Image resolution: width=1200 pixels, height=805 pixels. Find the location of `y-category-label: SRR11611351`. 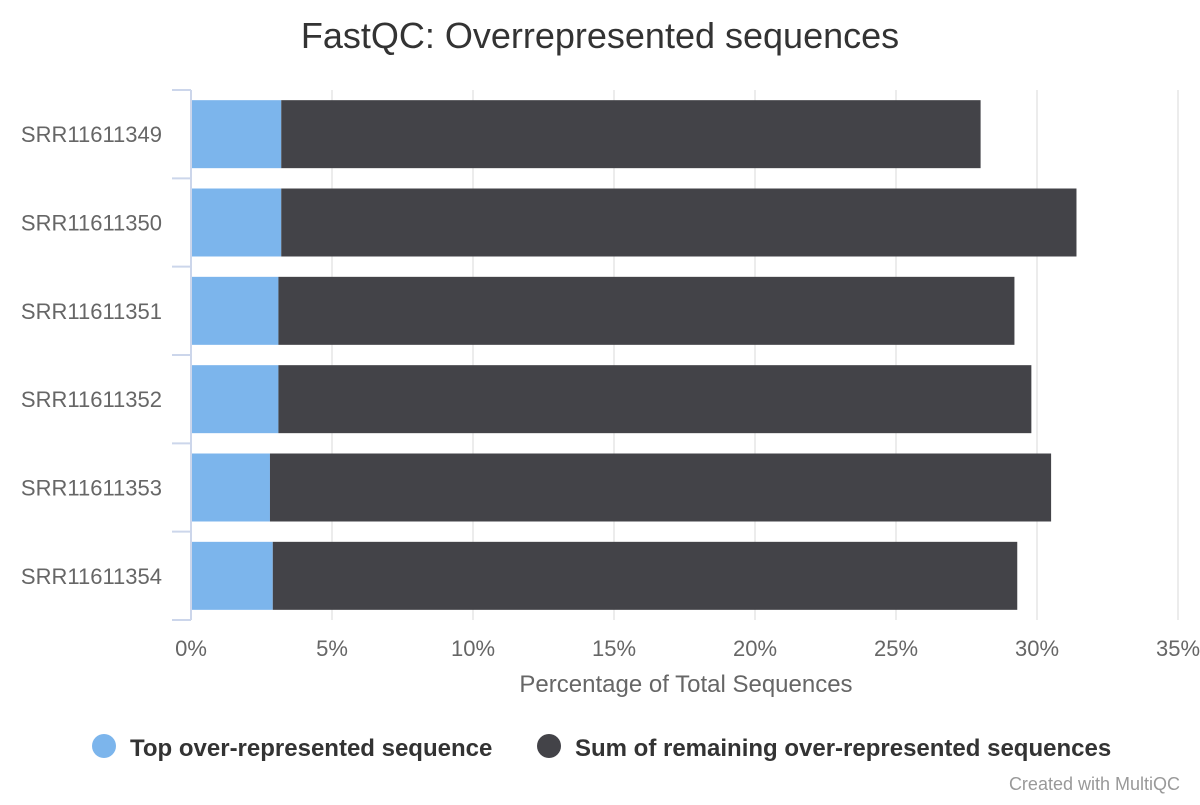

y-category-label: SRR11611351 is located at coordinates (91, 311).